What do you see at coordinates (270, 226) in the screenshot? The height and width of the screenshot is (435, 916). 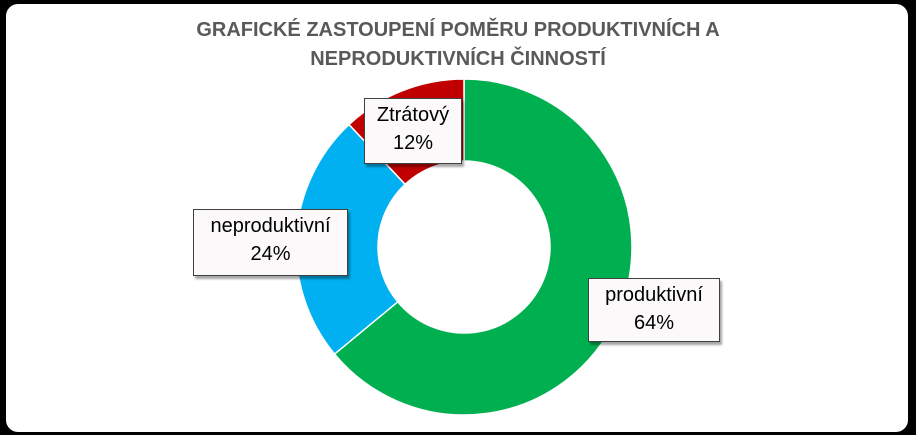 I see `data-label-name: neproduktivní` at bounding box center [270, 226].